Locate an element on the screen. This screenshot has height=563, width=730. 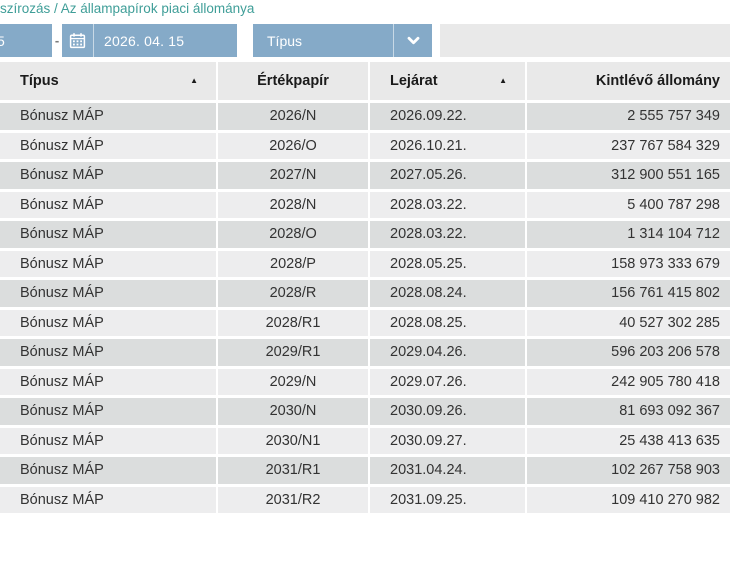
cell-ertekpapir: 2029/R1 is located at coordinates (294, 351).